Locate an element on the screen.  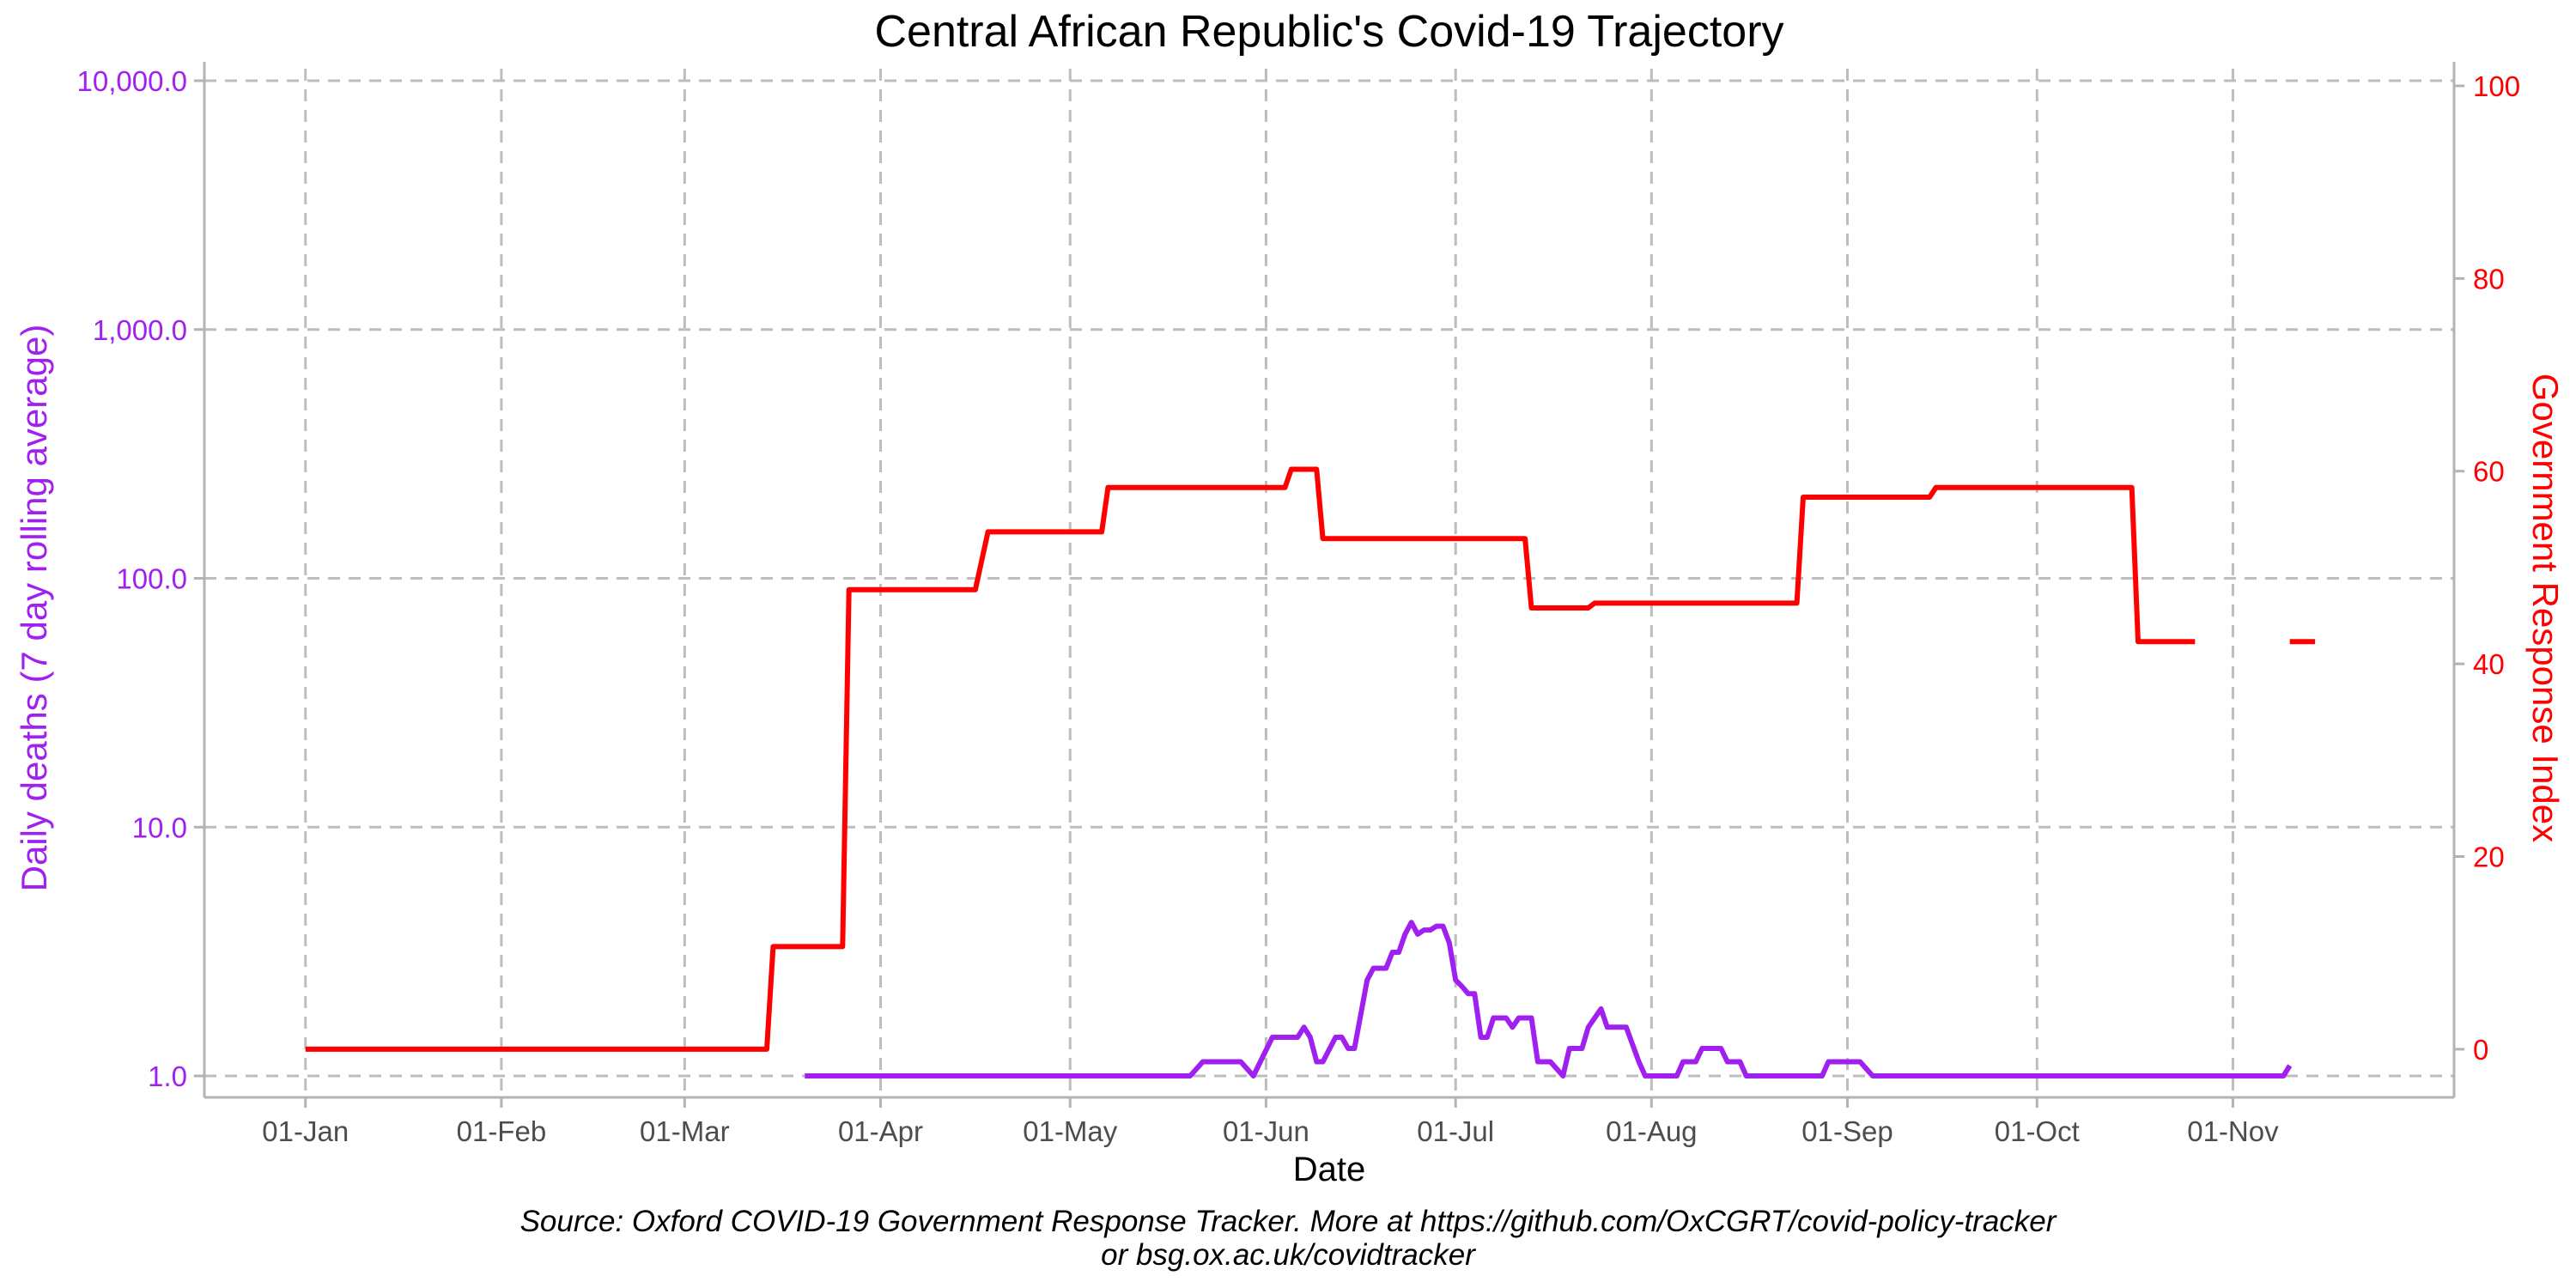
x-tick-label: 01-Aug is located at coordinates (1652, 1131).